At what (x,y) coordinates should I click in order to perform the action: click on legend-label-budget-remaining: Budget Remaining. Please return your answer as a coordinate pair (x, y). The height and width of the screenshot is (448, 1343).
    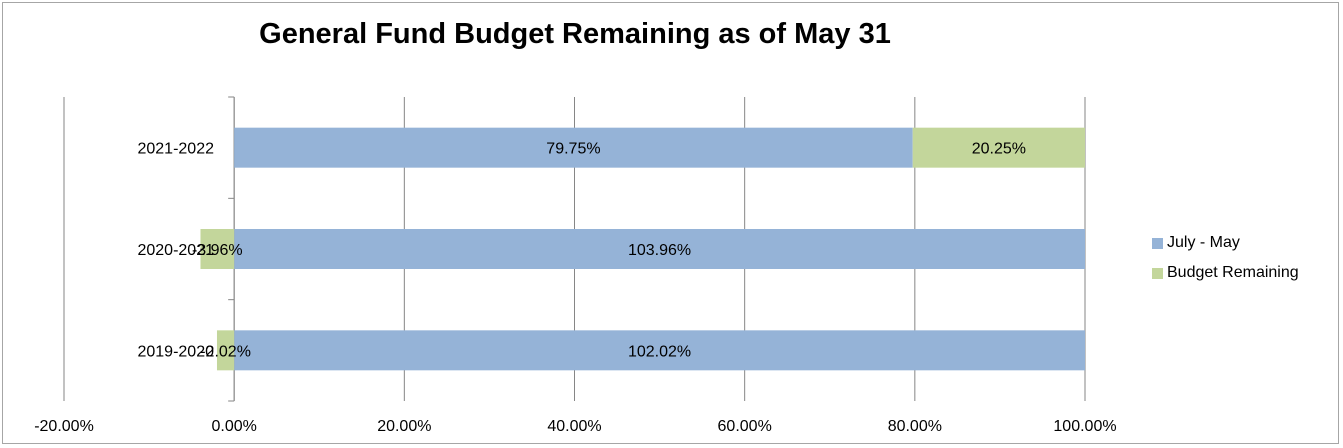
    Looking at the image, I should click on (1233, 272).